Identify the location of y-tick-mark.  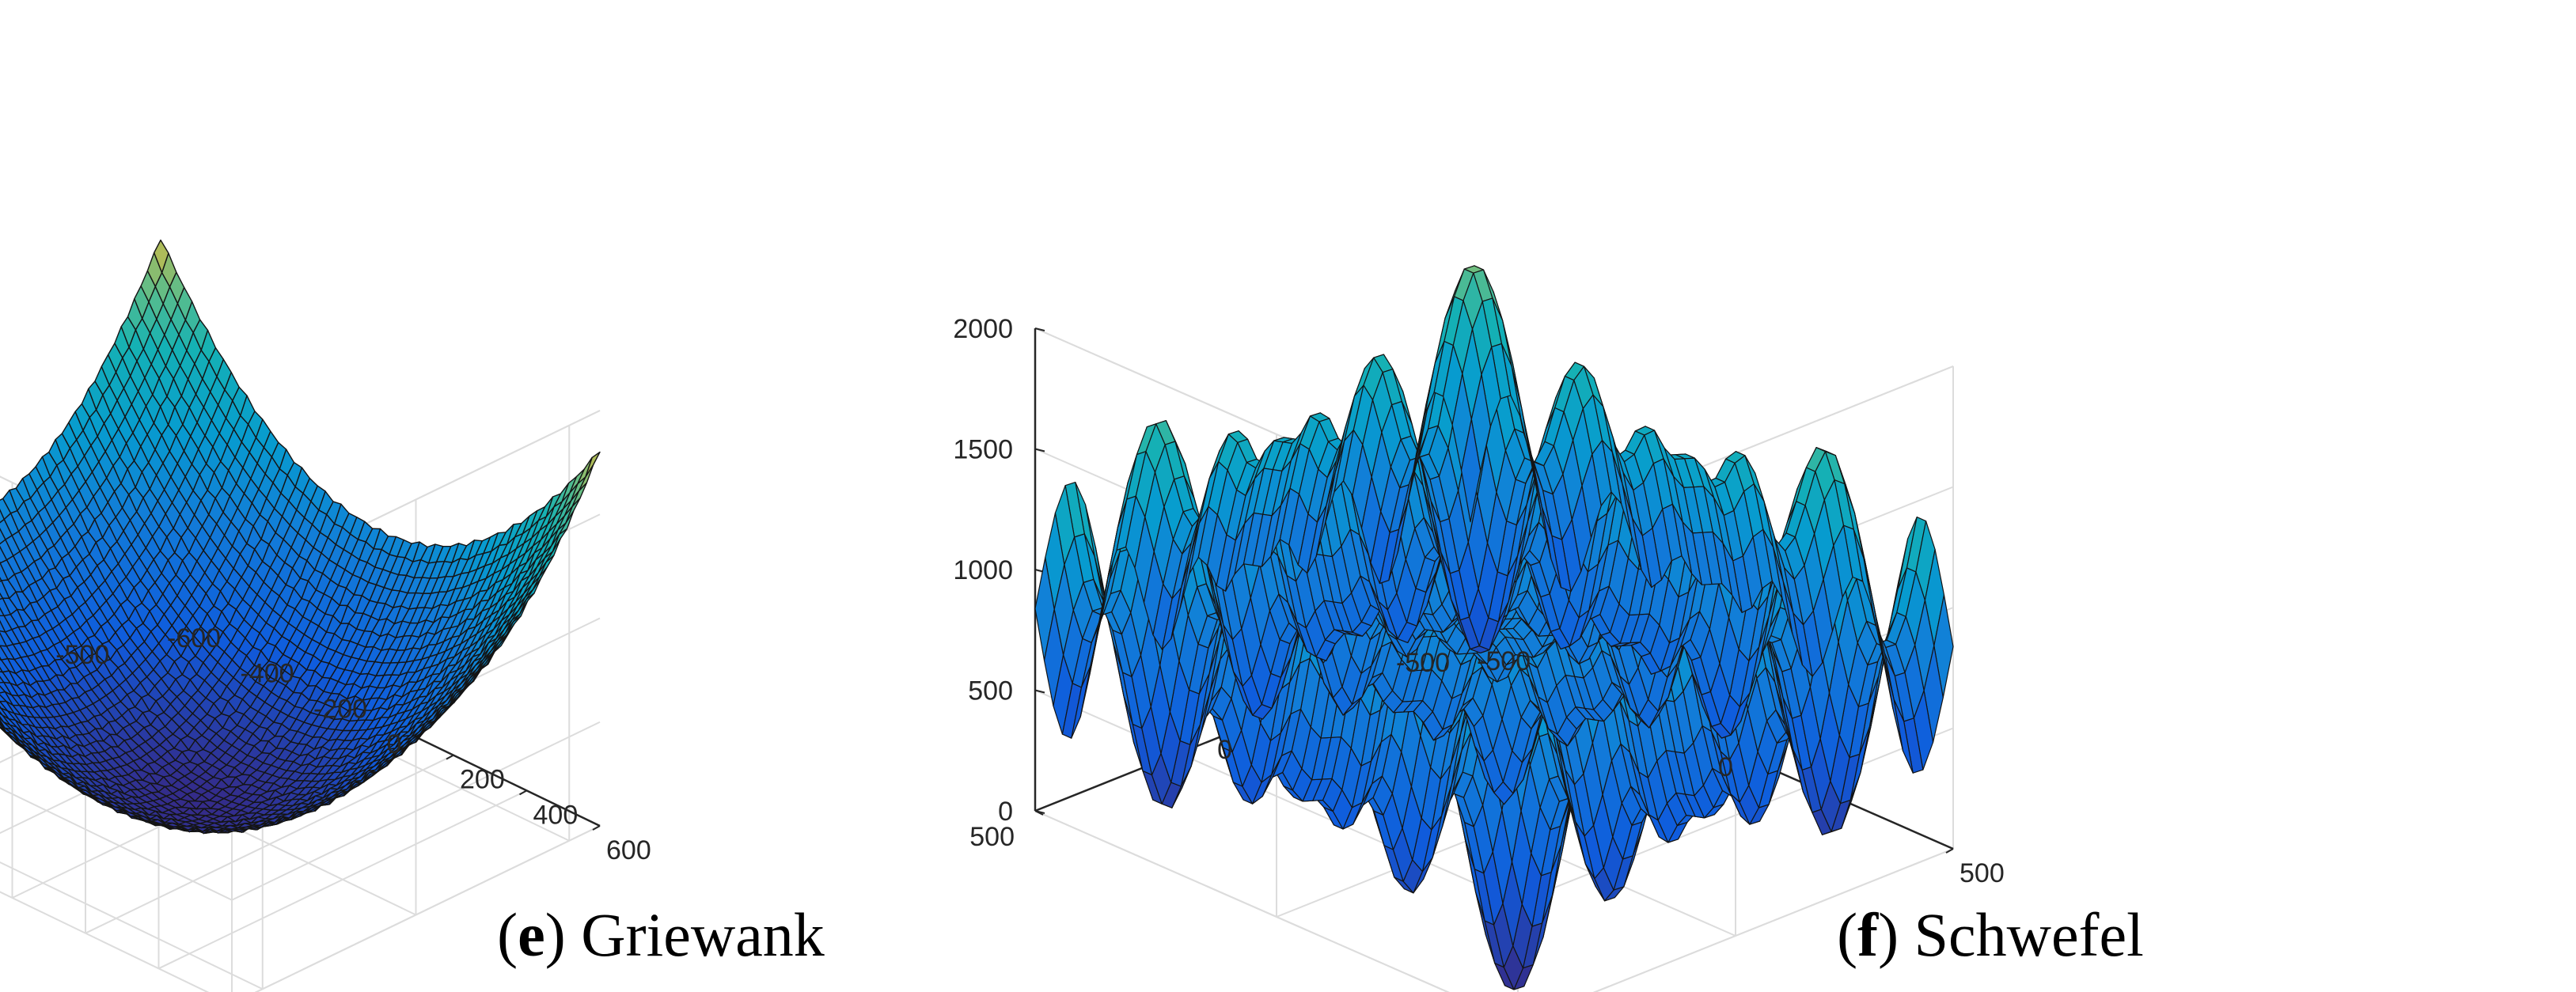
(1039, 813).